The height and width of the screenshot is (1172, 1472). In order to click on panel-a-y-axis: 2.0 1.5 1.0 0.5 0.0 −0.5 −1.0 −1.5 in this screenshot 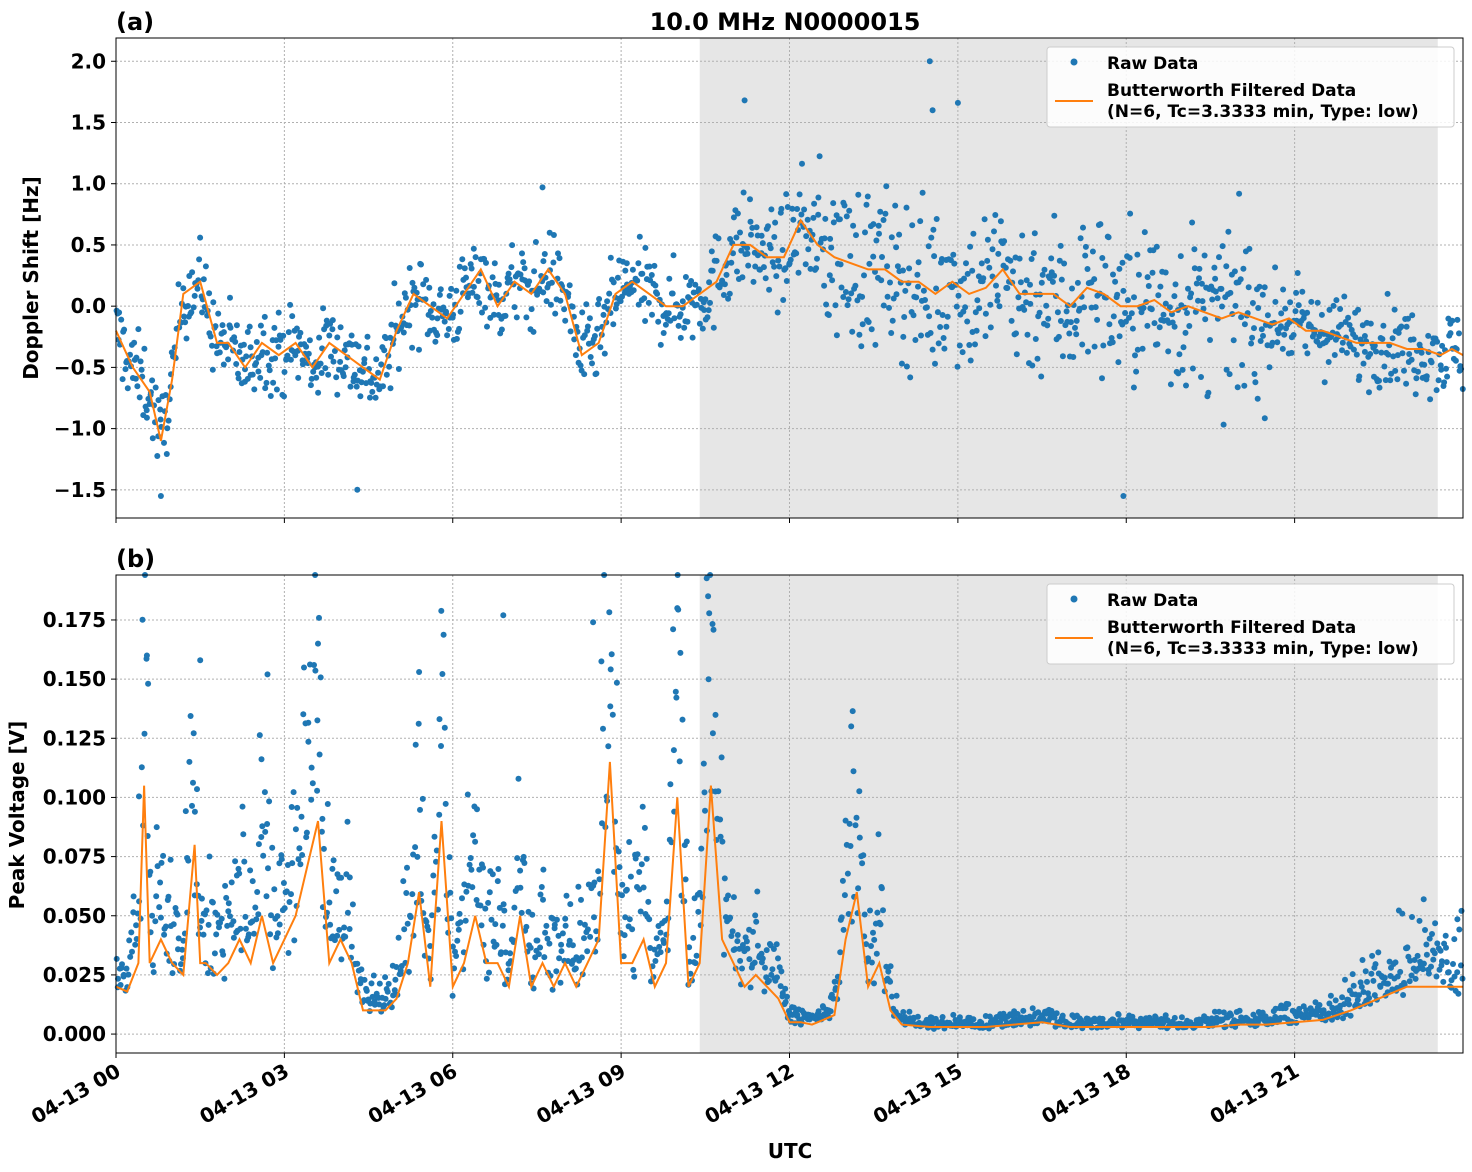, I will do `click(85, 275)`.